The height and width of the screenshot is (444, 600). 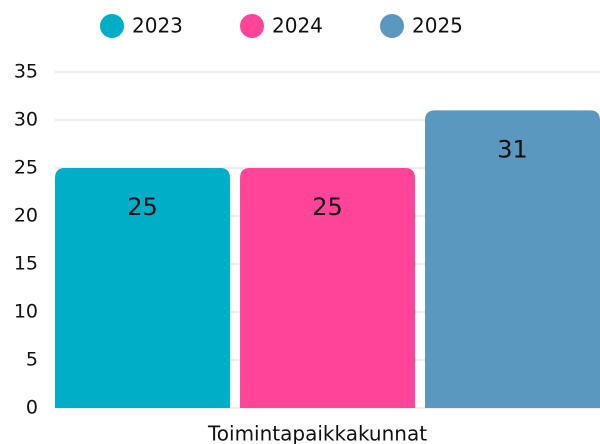 I want to click on legend-label: 2025, so click(x=437, y=26).